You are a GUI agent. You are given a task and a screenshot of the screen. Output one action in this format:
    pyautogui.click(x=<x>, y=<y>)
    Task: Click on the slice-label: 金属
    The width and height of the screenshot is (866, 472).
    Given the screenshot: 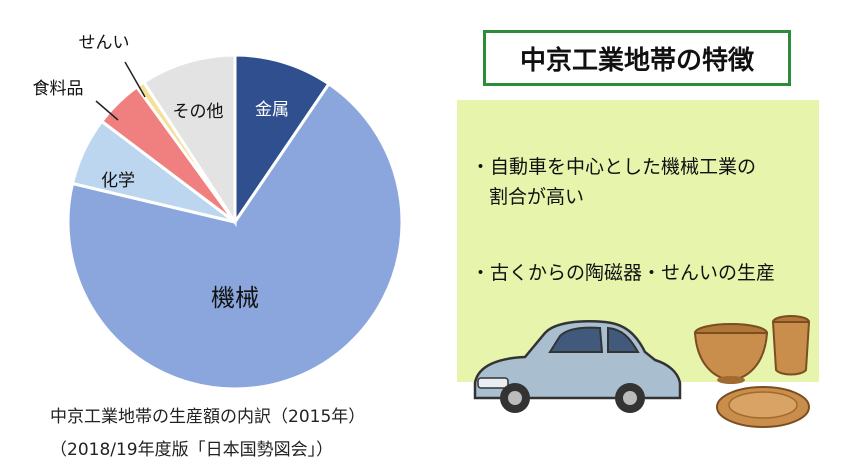 What is the action you would take?
    pyautogui.click(x=272, y=110)
    